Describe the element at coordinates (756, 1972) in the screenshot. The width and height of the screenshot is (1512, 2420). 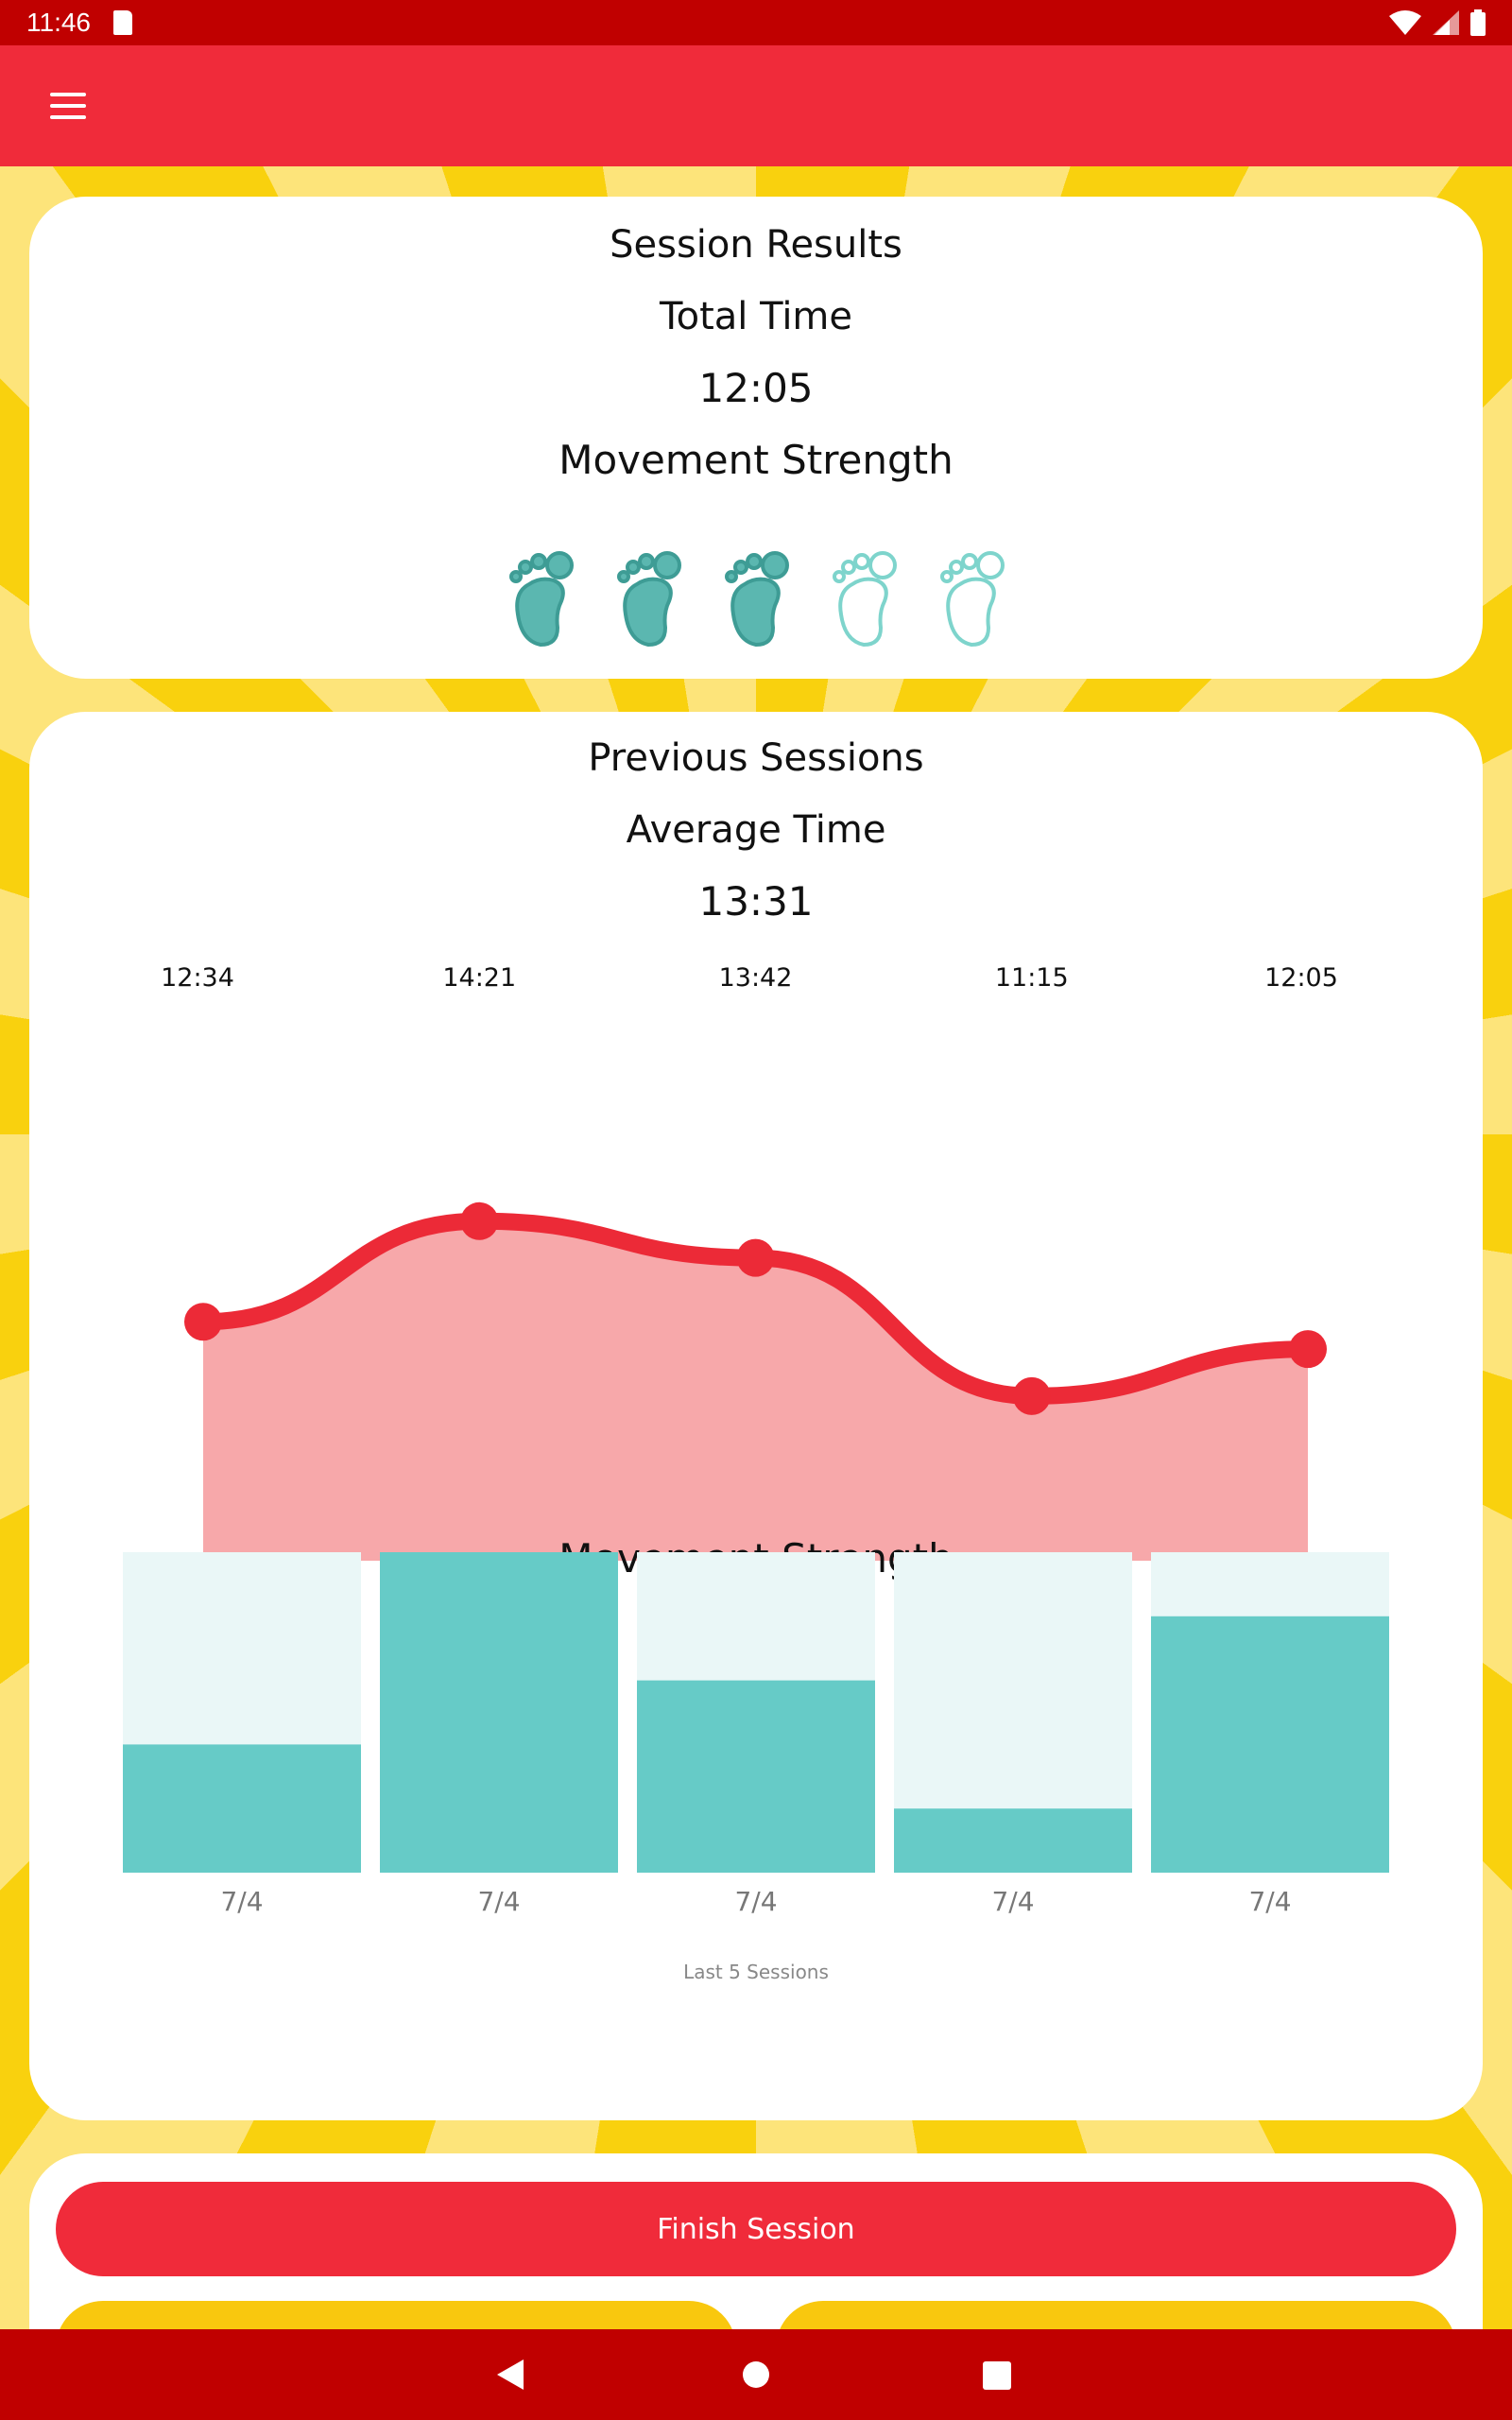
I see `strength-chart-caption: Last 5 Sessions` at that location.